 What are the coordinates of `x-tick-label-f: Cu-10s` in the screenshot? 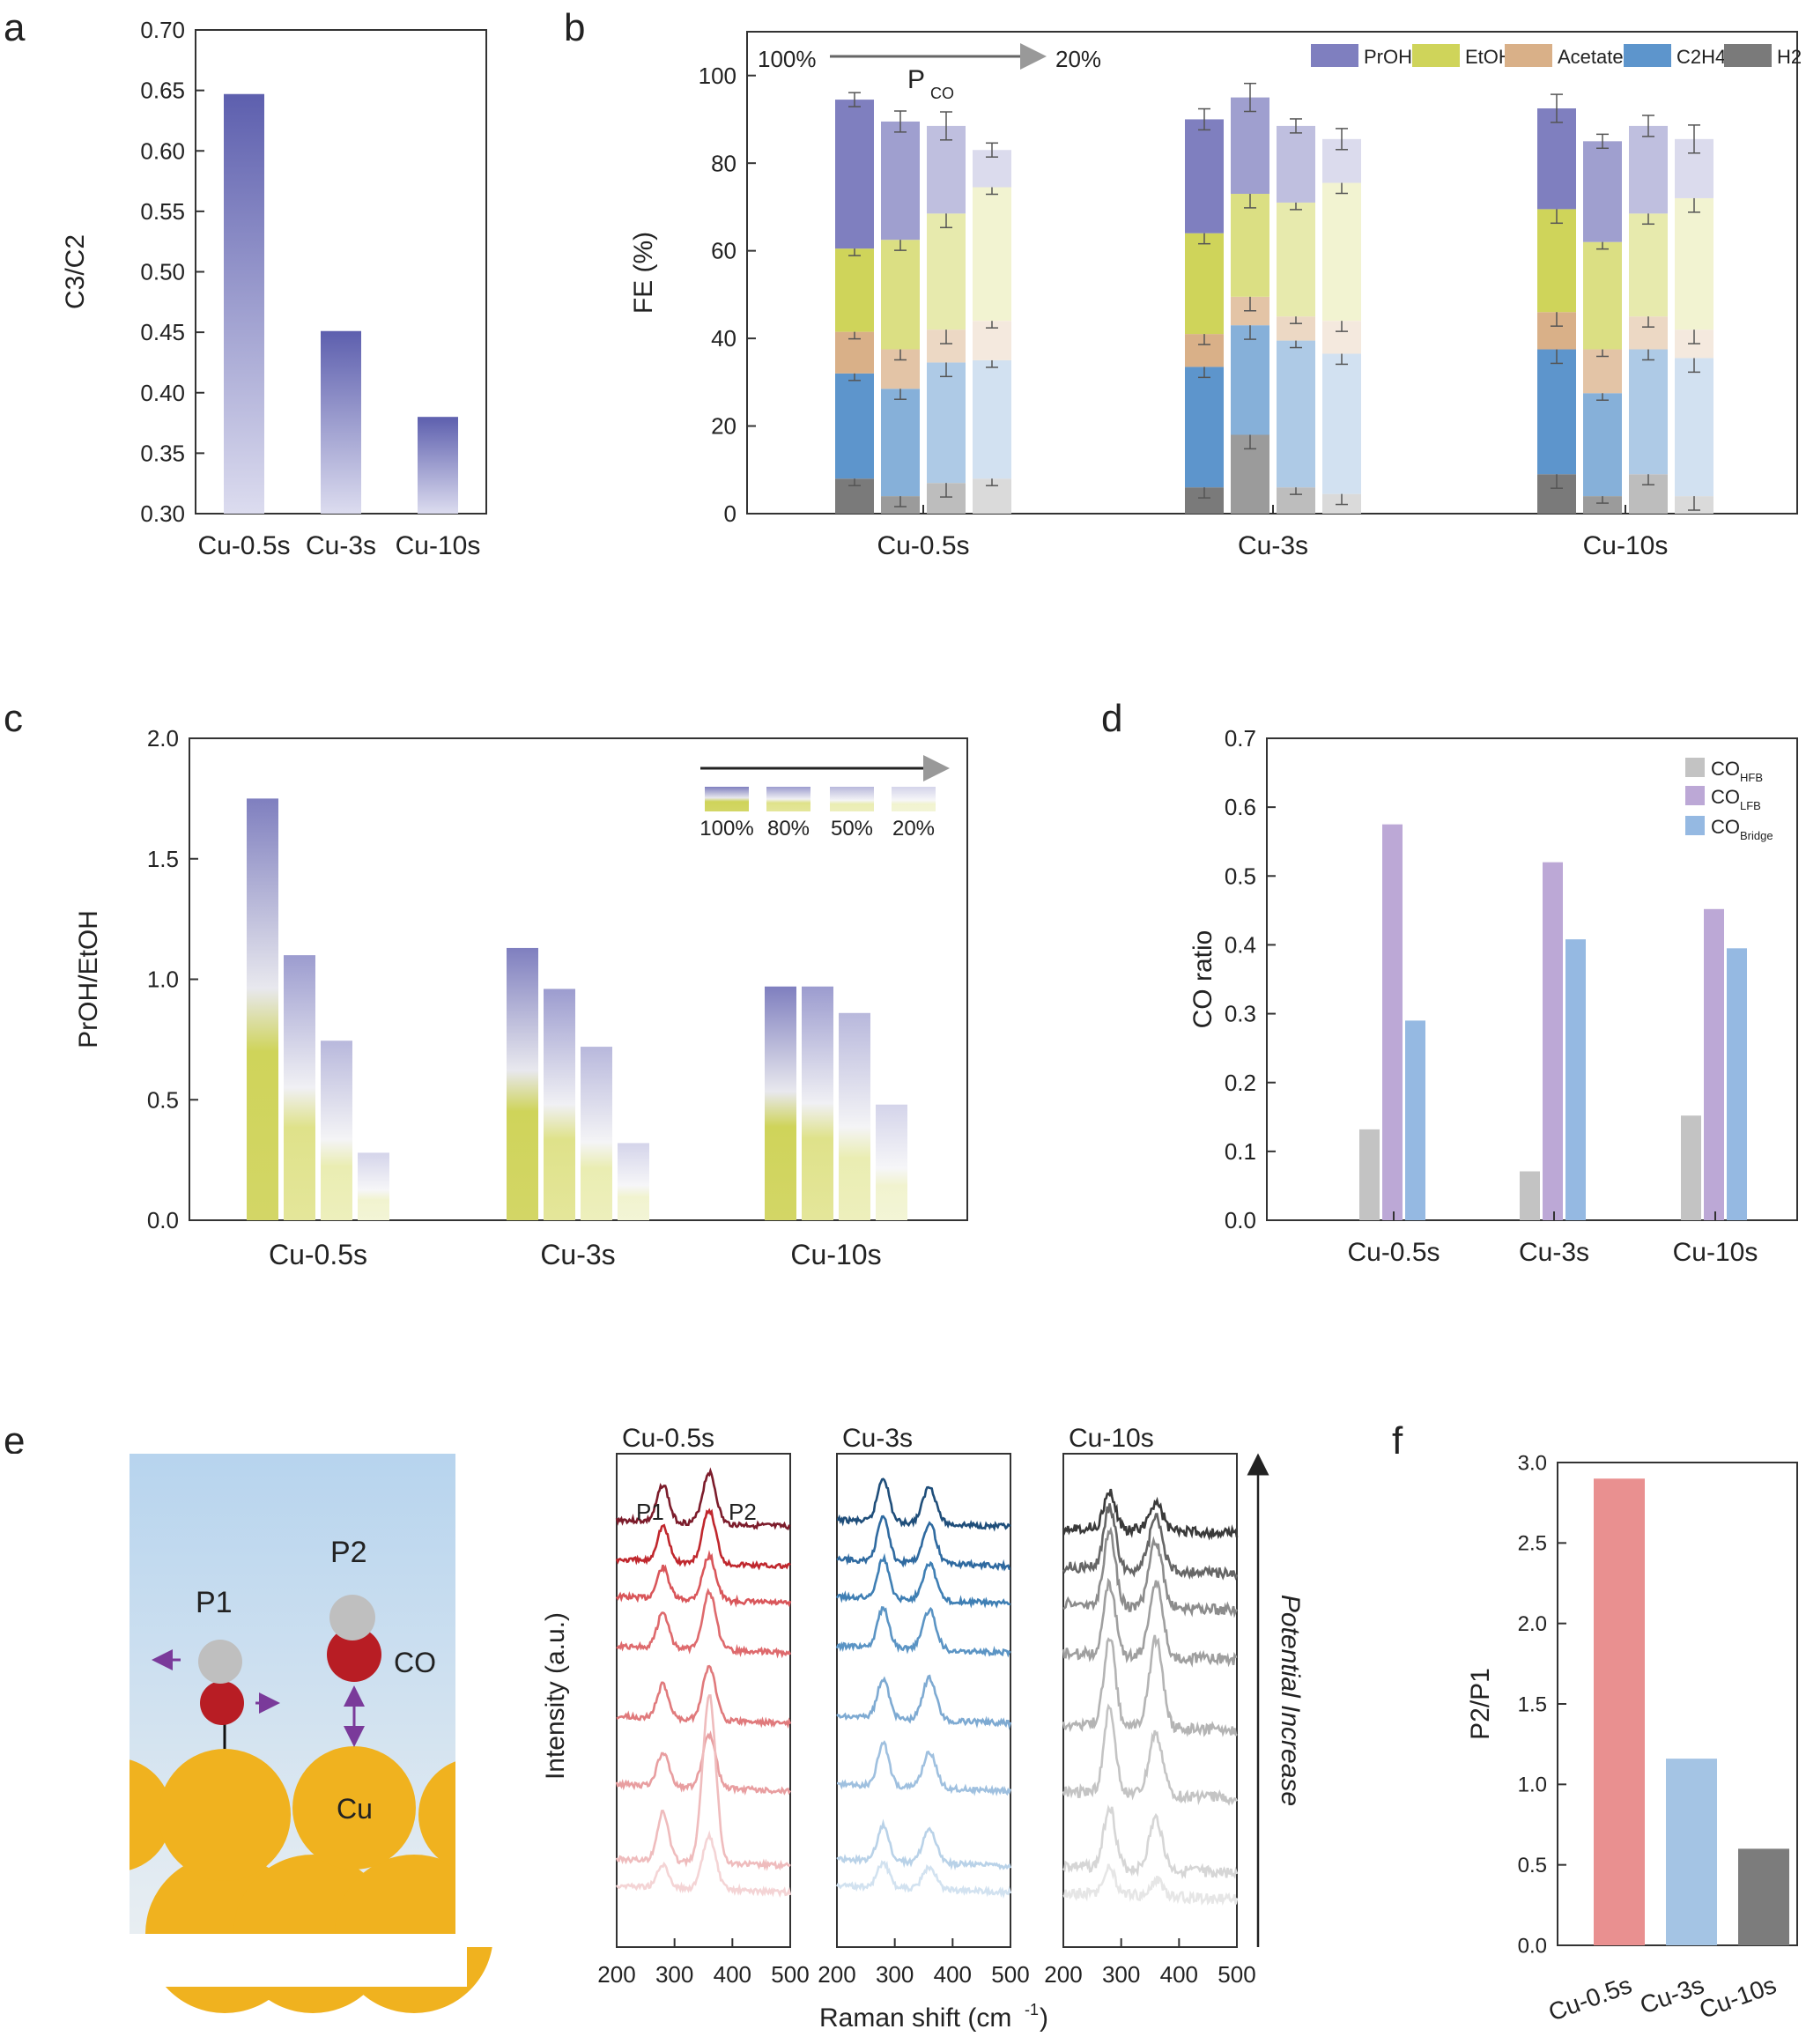 It's located at (1738, 1997).